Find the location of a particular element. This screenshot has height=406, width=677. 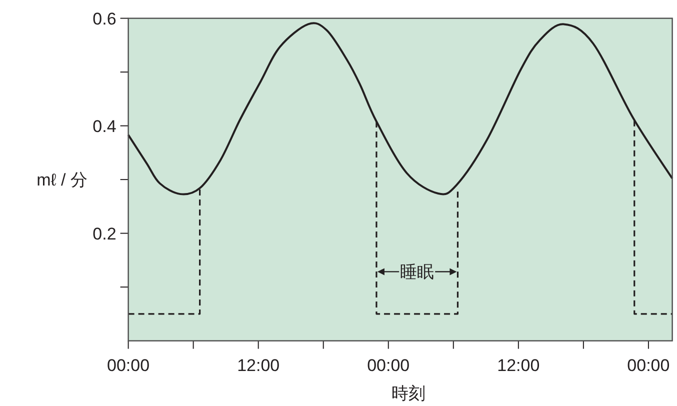

annotation: 睡眠 is located at coordinates (417, 272).